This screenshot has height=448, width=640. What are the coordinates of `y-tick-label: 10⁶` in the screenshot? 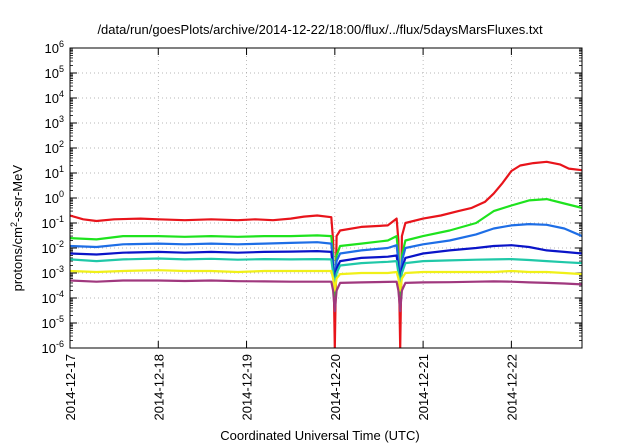 It's located at (54, 47).